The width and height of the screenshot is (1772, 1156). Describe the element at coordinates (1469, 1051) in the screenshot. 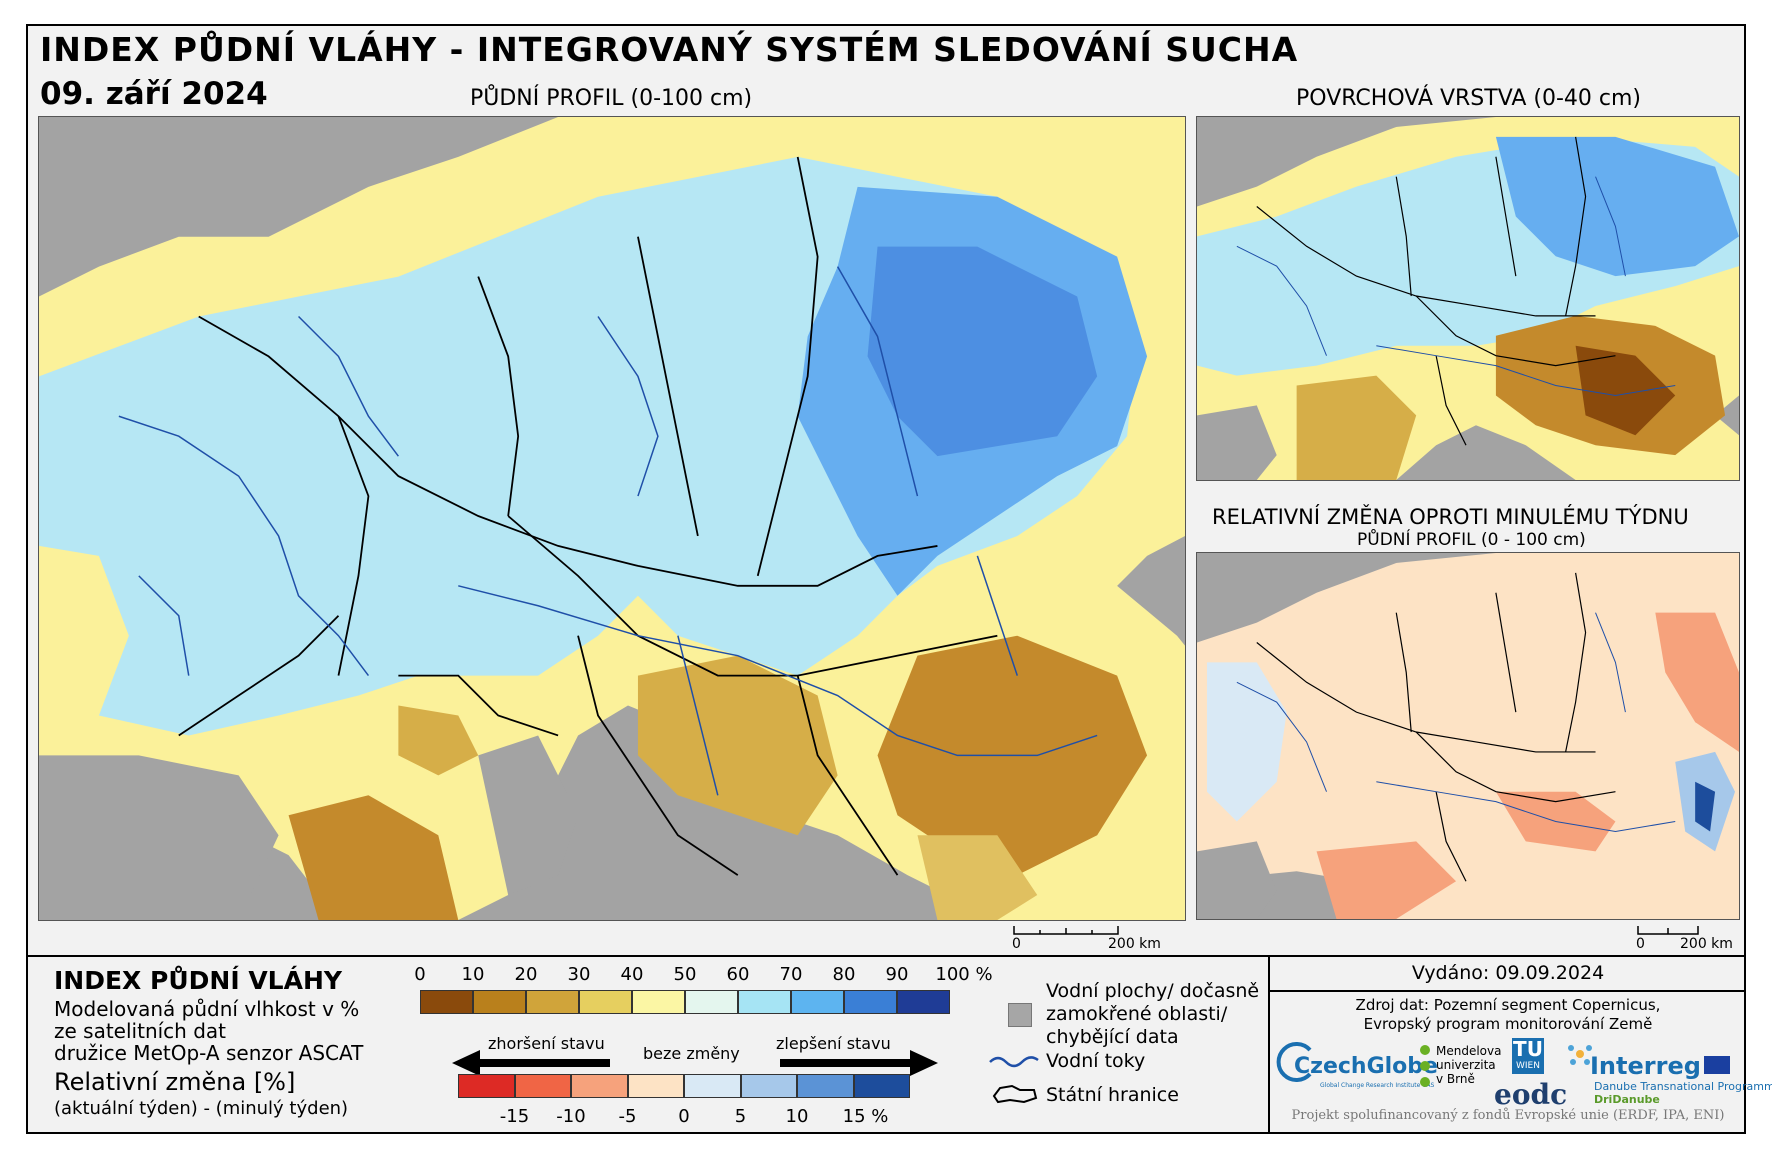

I see `mendel-line-1: Mendelova` at that location.